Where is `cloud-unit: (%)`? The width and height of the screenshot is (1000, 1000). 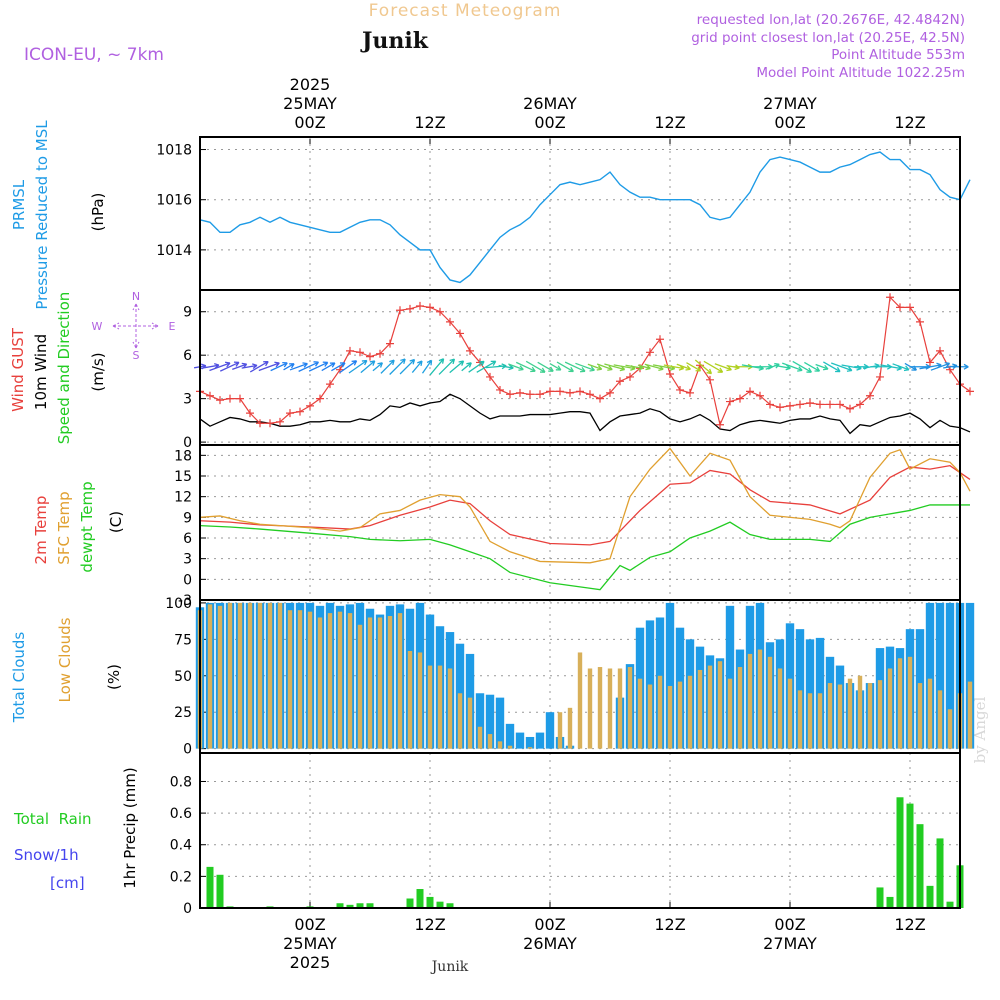
cloud-unit: (%) is located at coordinates (114, 677).